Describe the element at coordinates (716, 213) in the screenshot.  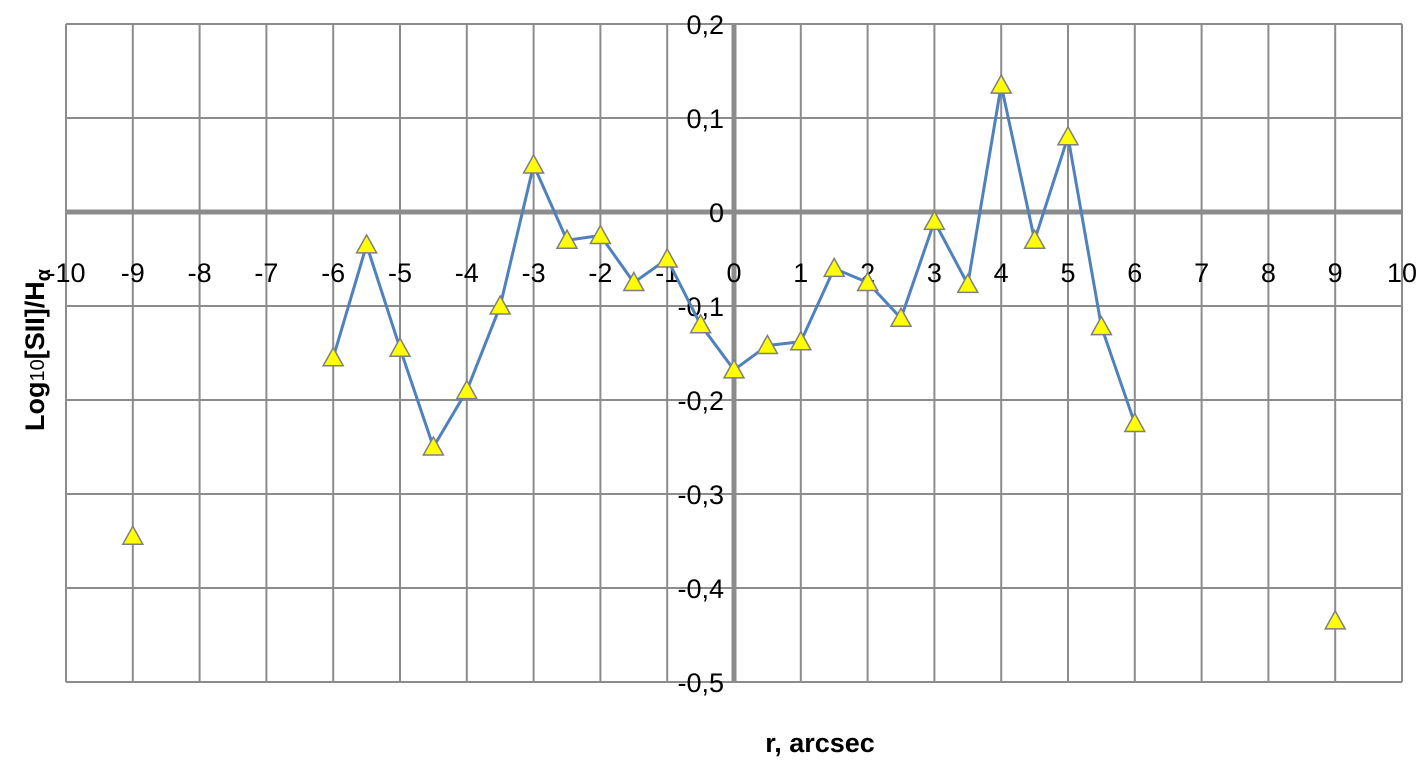
I see `y-tick-label: 0` at that location.